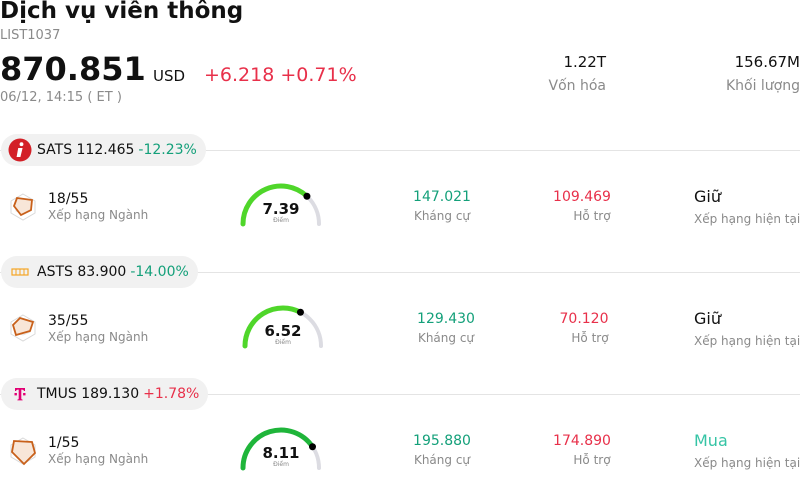 The width and height of the screenshot is (800, 488). I want to click on market-cap-label: Vốn hóa, so click(577, 86).